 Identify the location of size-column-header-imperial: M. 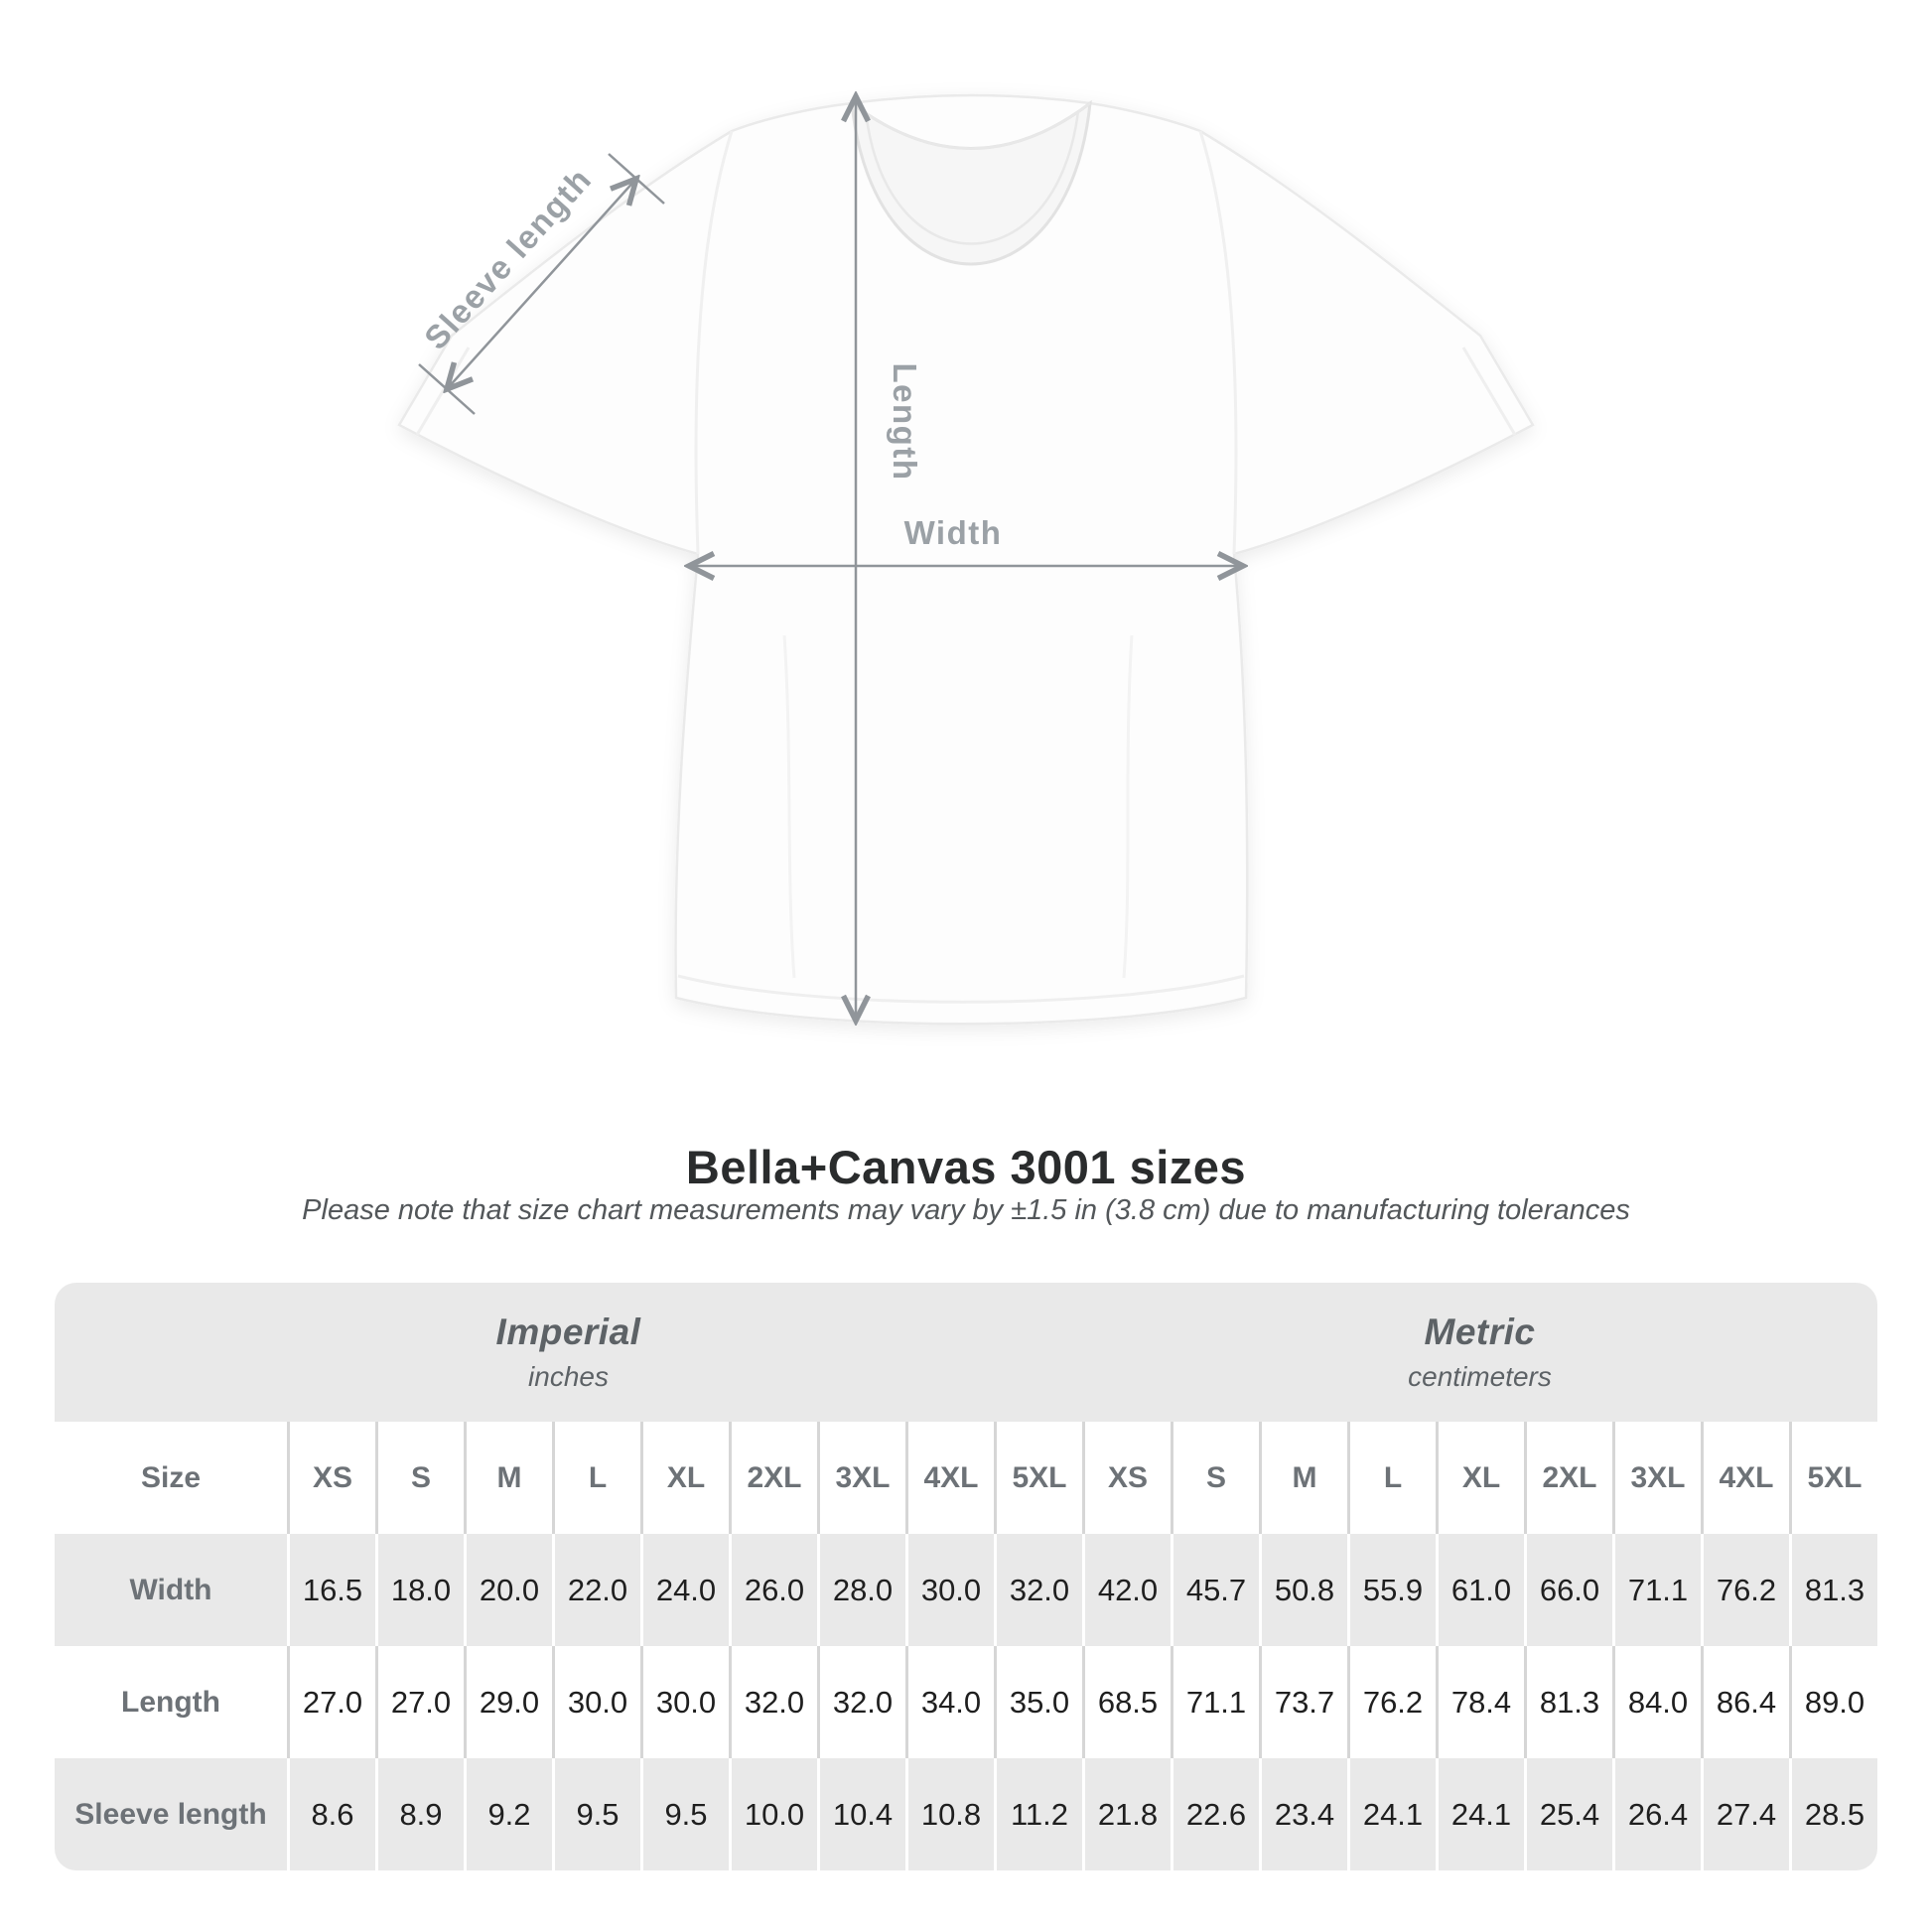
(508, 1478).